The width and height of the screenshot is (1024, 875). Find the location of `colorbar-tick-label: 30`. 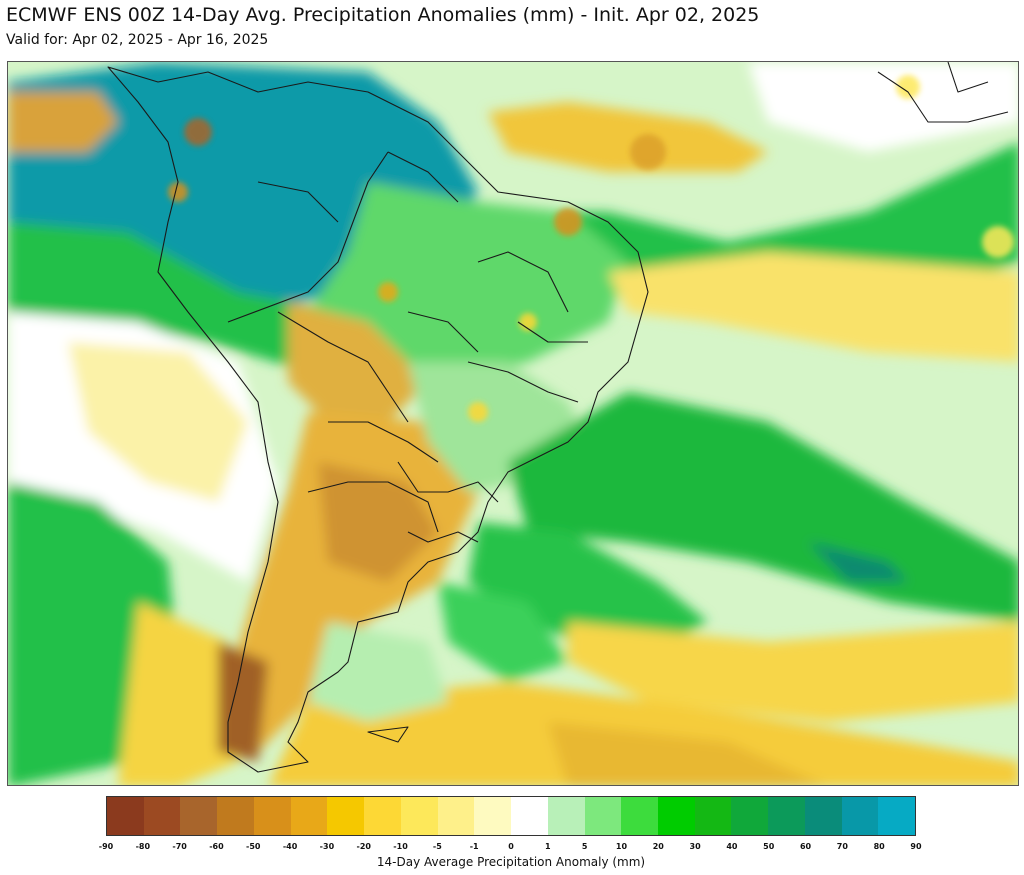

colorbar-tick-label: 30 is located at coordinates (695, 846).